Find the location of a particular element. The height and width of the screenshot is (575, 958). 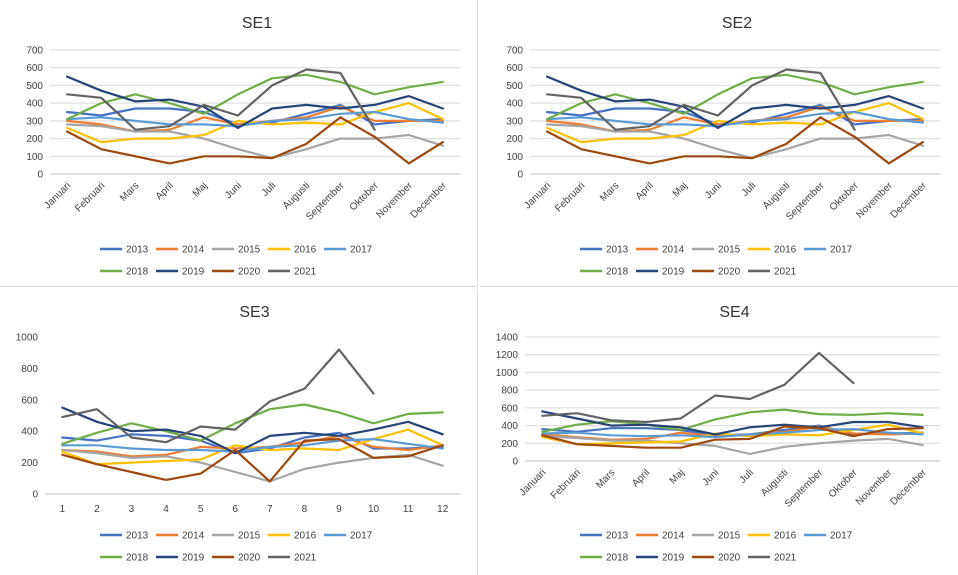

x-tick-label: 1 is located at coordinates (63, 509).